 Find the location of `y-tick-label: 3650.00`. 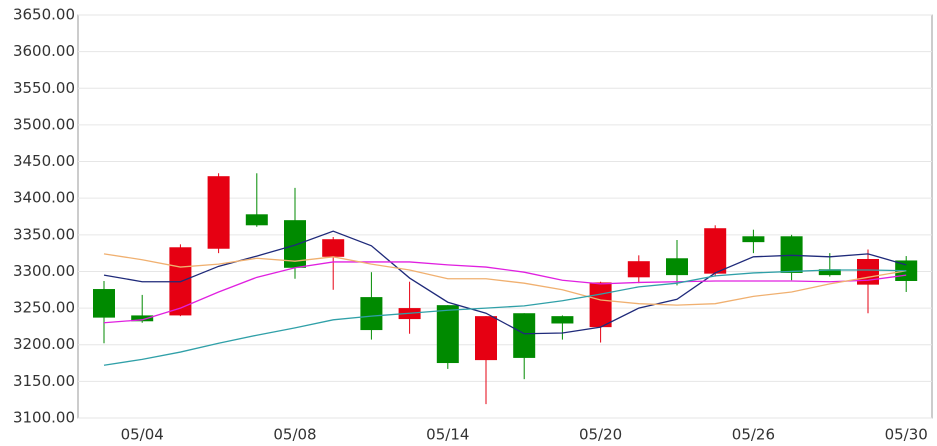

y-tick-label: 3650.00 is located at coordinates (44, 15).